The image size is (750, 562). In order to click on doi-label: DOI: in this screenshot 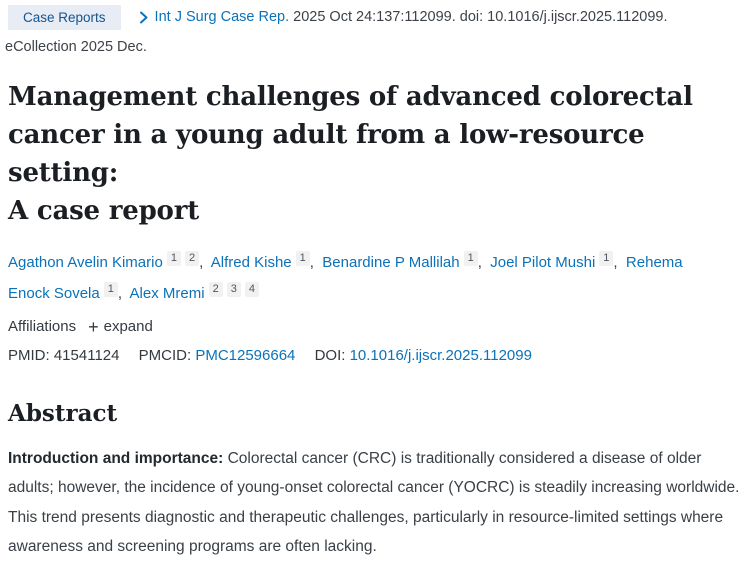, I will do `click(330, 355)`.